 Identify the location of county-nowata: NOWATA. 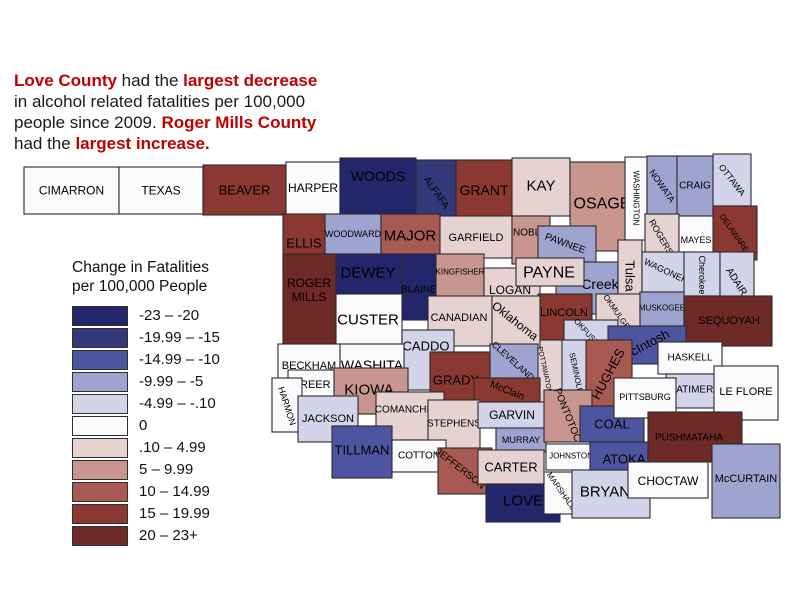
(662, 187).